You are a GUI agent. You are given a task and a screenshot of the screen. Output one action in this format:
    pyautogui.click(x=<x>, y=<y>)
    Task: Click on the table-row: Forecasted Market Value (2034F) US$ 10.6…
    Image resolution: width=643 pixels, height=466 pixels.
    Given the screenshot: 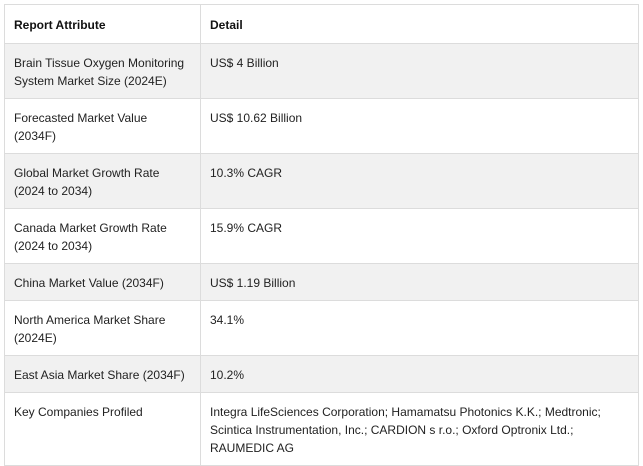 What is the action you would take?
    pyautogui.click(x=321, y=126)
    